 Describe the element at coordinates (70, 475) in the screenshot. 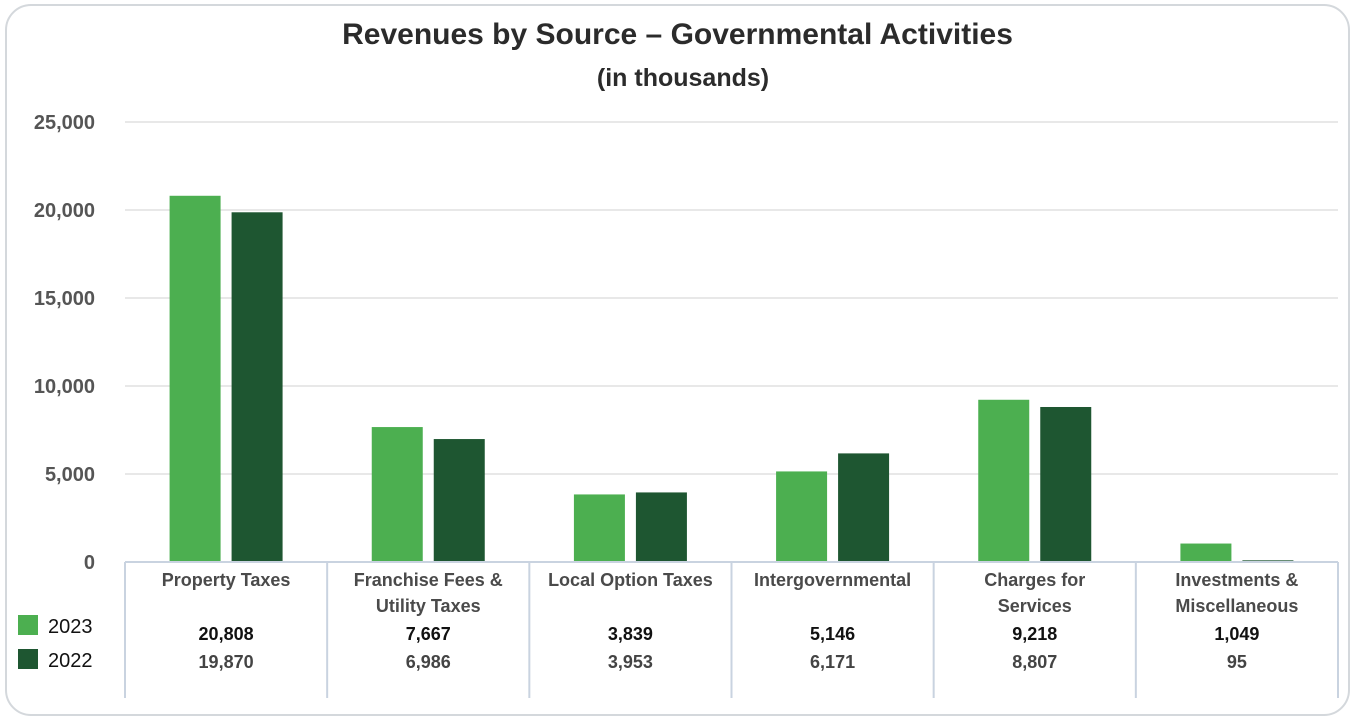

I see `y-tick-label: 5,000` at that location.